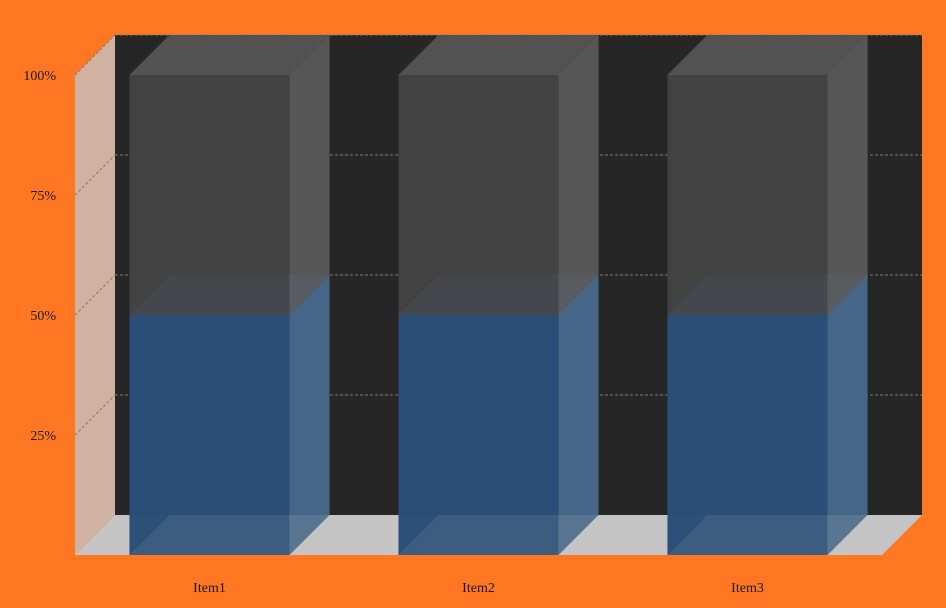 The image size is (946, 608). I want to click on x-axis-category-labels: Item1 Item2 Item3, so click(478, 588).